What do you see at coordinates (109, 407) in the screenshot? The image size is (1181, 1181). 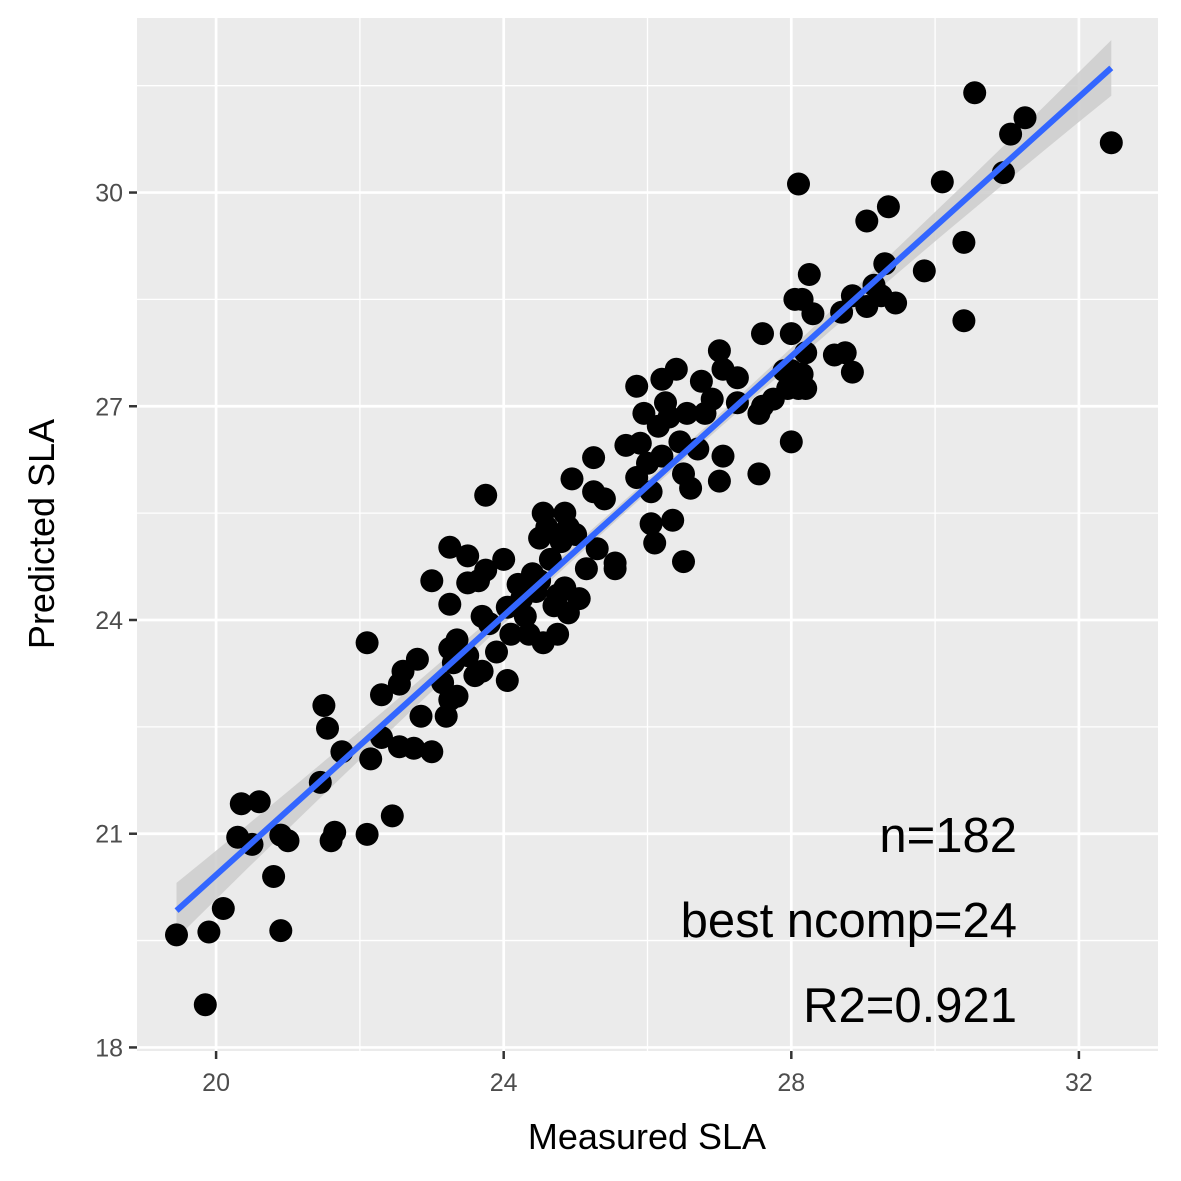 I see `y-tick-label: 27` at bounding box center [109, 407].